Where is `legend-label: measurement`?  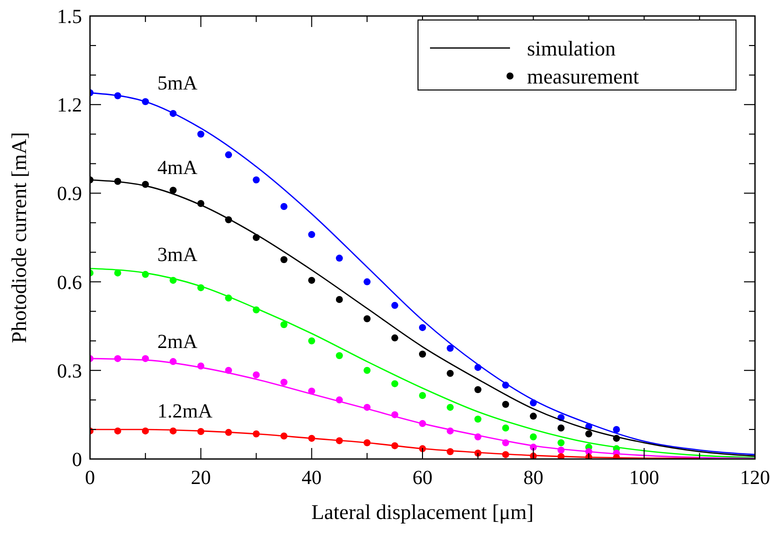 legend-label: measurement is located at coordinates (583, 76).